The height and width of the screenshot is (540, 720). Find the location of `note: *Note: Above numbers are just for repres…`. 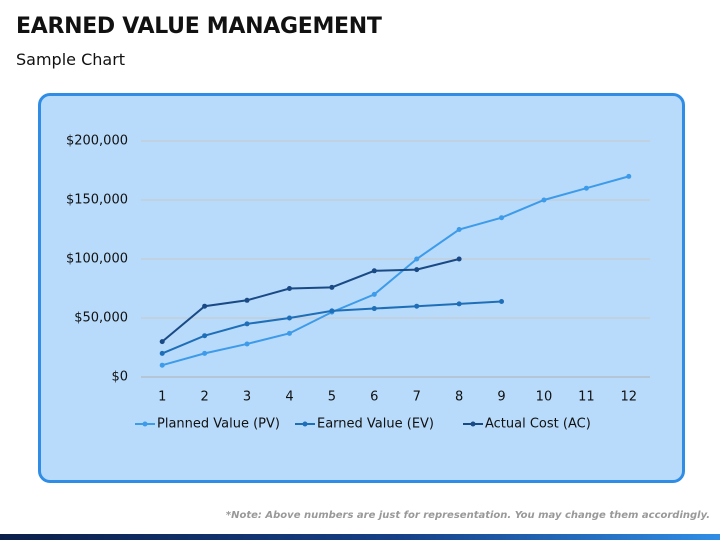

note: *Note: Above numbers are just for repres… is located at coordinates (467, 515).